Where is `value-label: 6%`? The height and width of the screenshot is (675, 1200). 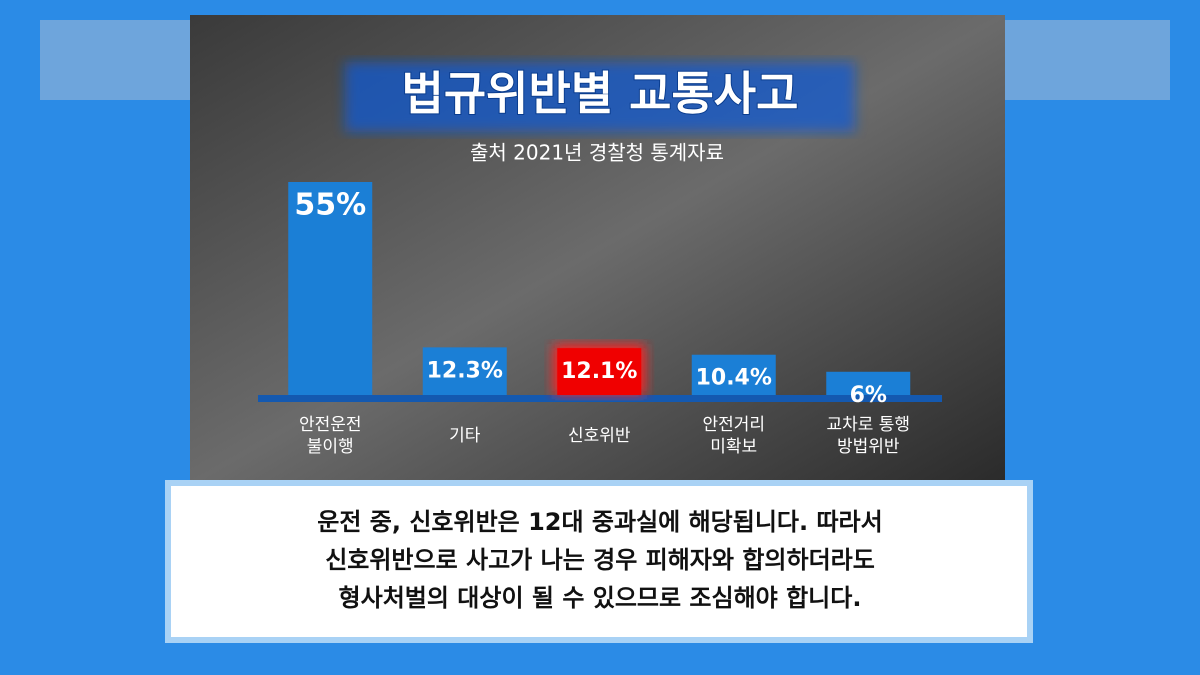
value-label: 6% is located at coordinates (868, 395).